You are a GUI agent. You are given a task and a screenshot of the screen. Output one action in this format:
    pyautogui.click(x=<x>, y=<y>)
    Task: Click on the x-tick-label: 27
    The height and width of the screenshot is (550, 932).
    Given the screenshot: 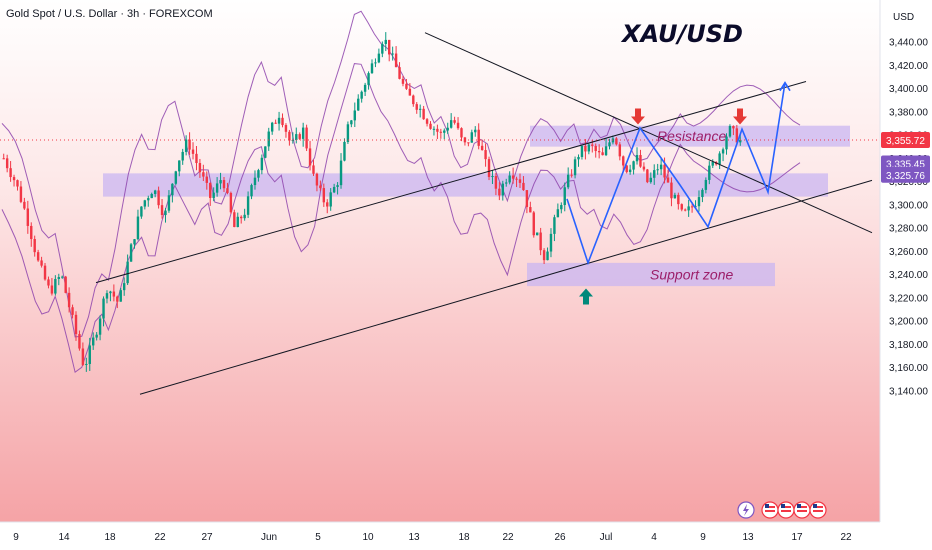 What is the action you would take?
    pyautogui.click(x=207, y=537)
    